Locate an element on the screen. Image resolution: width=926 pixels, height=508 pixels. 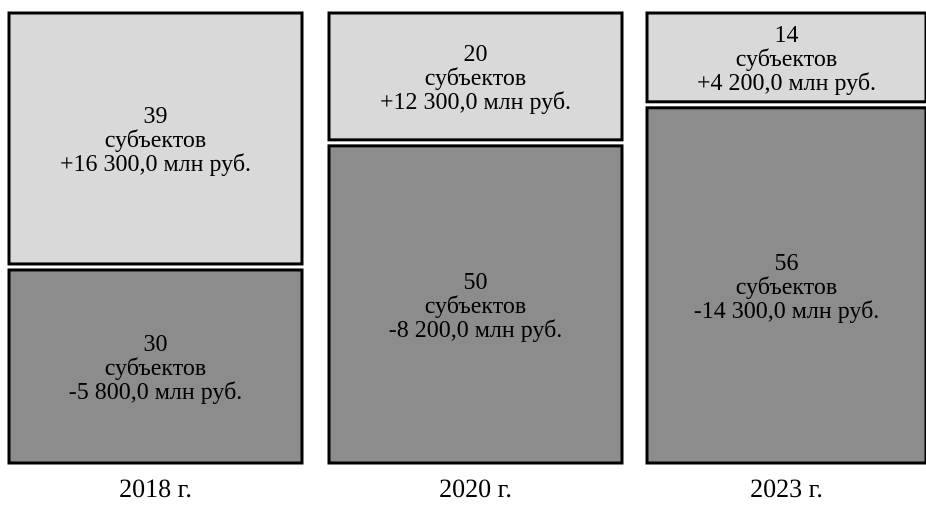
category-label-2: 2020 г. is located at coordinates (475, 488).